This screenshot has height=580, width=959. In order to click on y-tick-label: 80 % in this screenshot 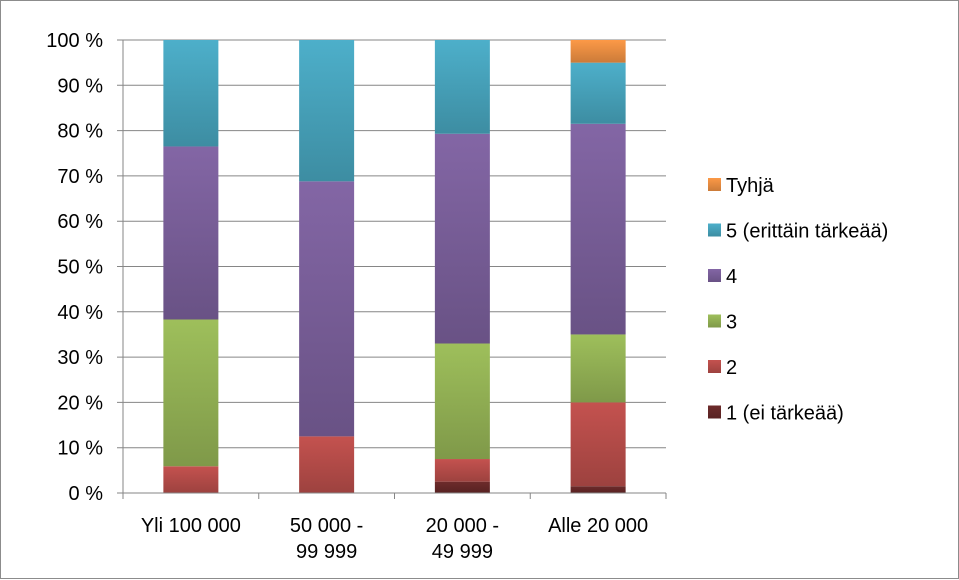, I will do `click(80, 132)`.